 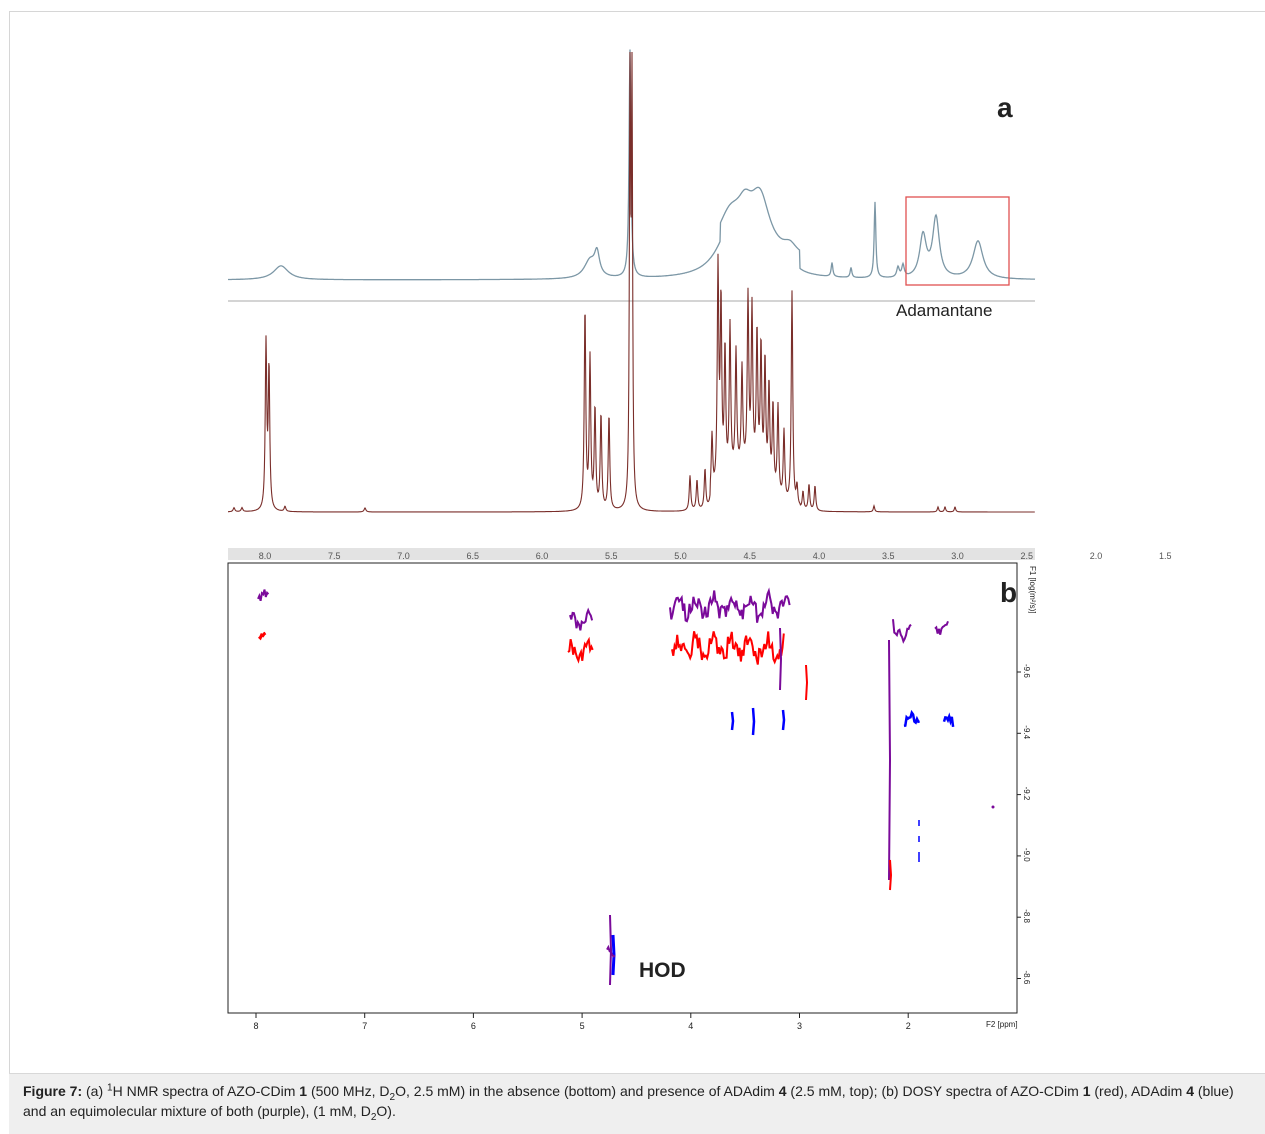 I want to click on dosy-y-tick-label: -8.8, so click(x=1026, y=916).